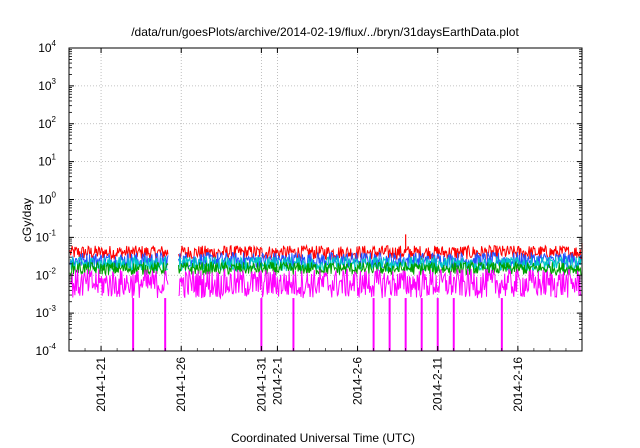 The height and width of the screenshot is (448, 640). I want to click on y-tick-label: 10⁻⁴, so click(46, 350).